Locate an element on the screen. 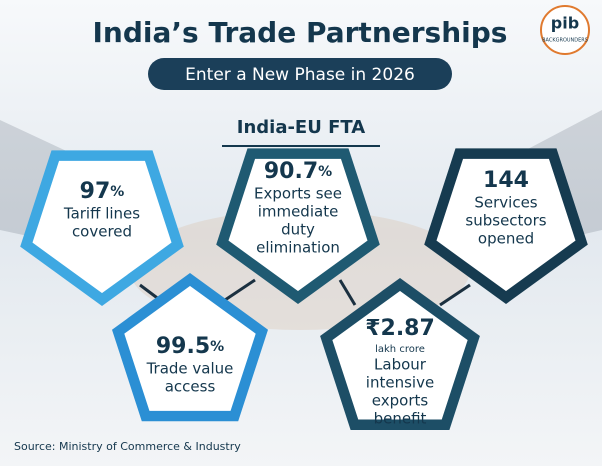 This screenshot has width=602, height=466. stat-number: 99.5 is located at coordinates (183, 346).